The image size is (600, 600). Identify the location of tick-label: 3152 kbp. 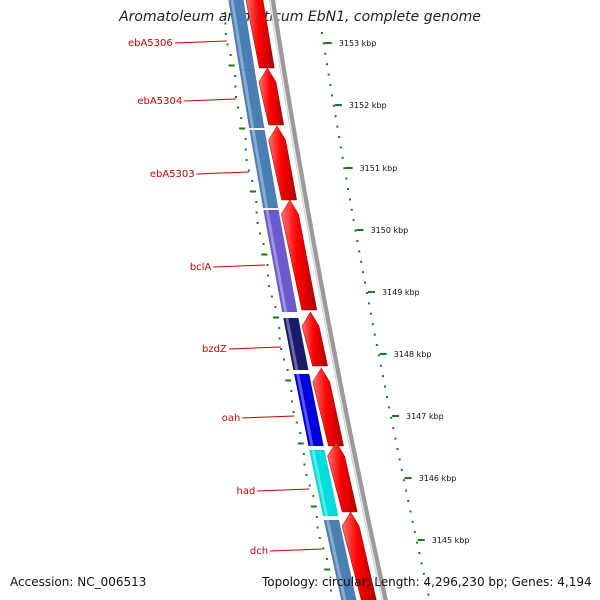
(368, 105).